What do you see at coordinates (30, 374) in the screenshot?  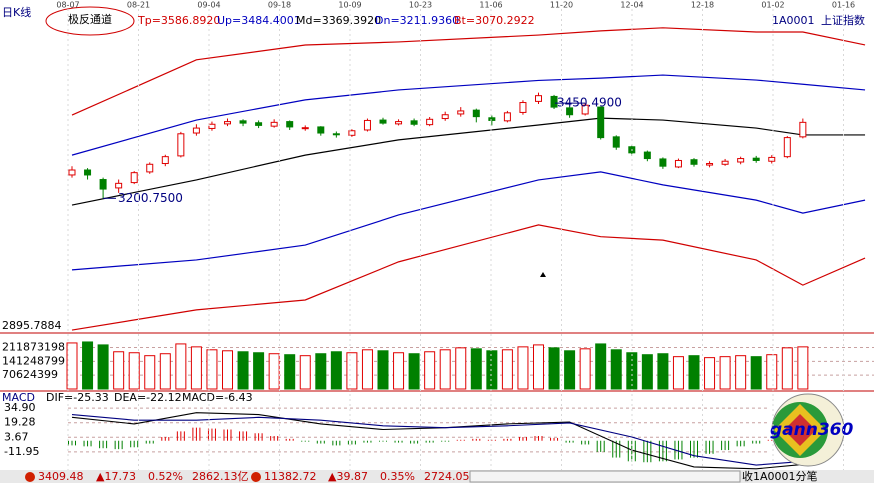 I see `y-tick-label: 70624399` at bounding box center [30, 374].